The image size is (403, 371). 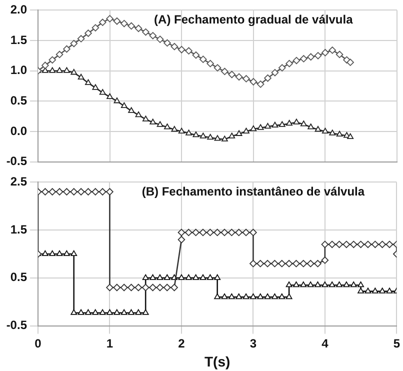 What do you see at coordinates (19, 9) in the screenshot?
I see `y-tick-label: 2.0` at bounding box center [19, 9].